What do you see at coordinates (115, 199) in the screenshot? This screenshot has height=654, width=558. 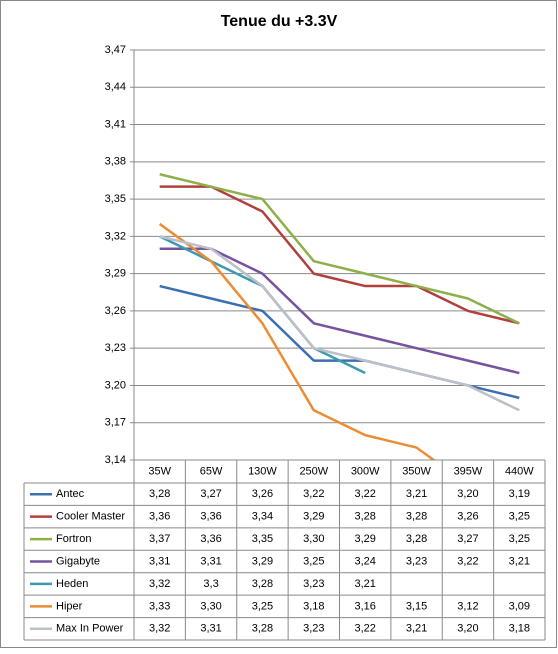 I see `y-tick-label: 3,35` at bounding box center [115, 199].